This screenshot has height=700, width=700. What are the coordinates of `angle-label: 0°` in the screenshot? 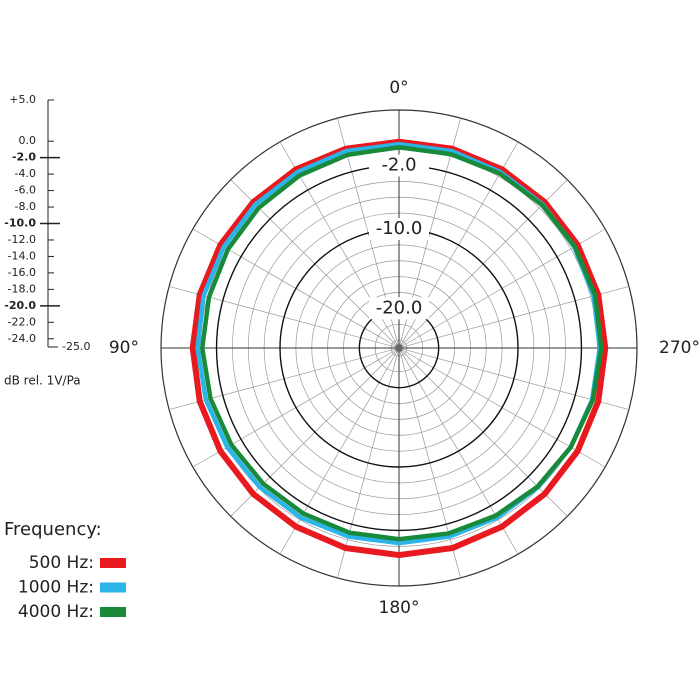 It's located at (398, 88).